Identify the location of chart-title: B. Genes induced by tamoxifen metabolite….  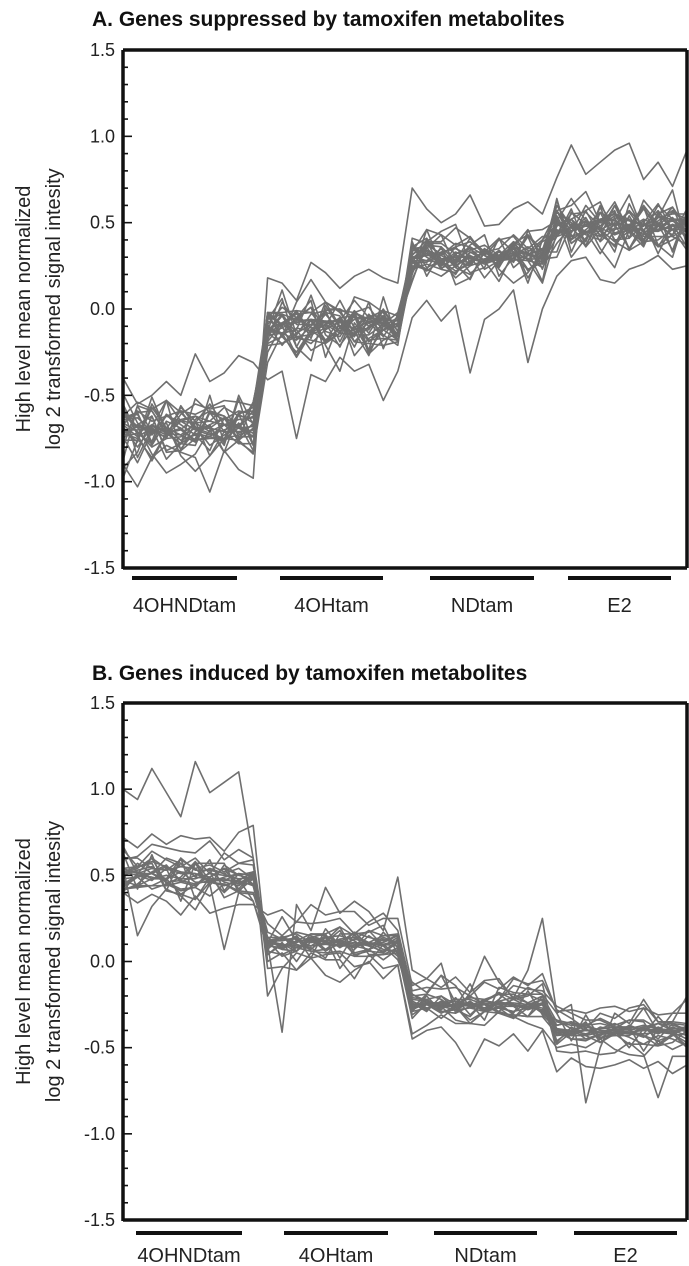
(309, 673).